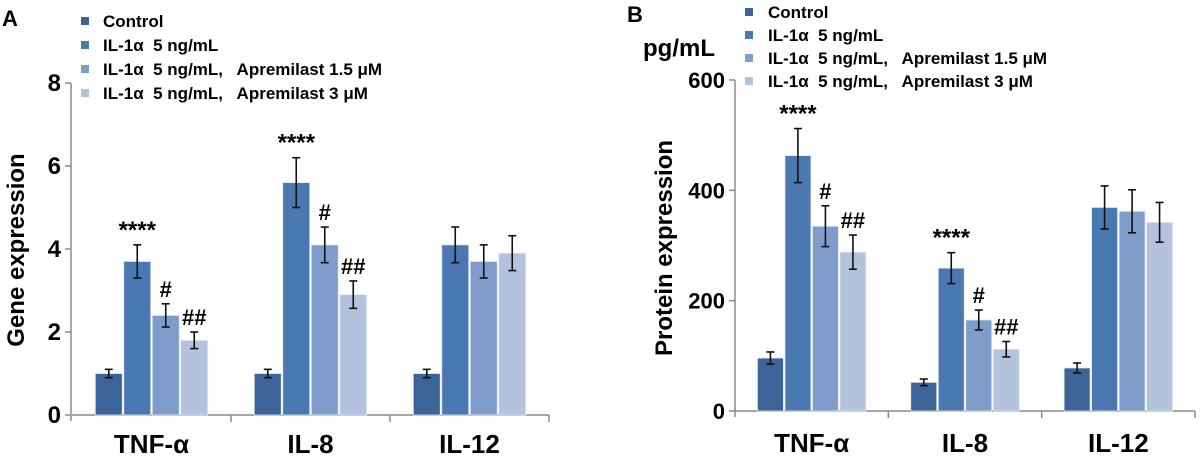 Image resolution: width=1200 pixels, height=458 pixels. Describe the element at coordinates (16, 249) in the screenshot. I see `panel-a-y-axis-label: Gene expression` at that location.